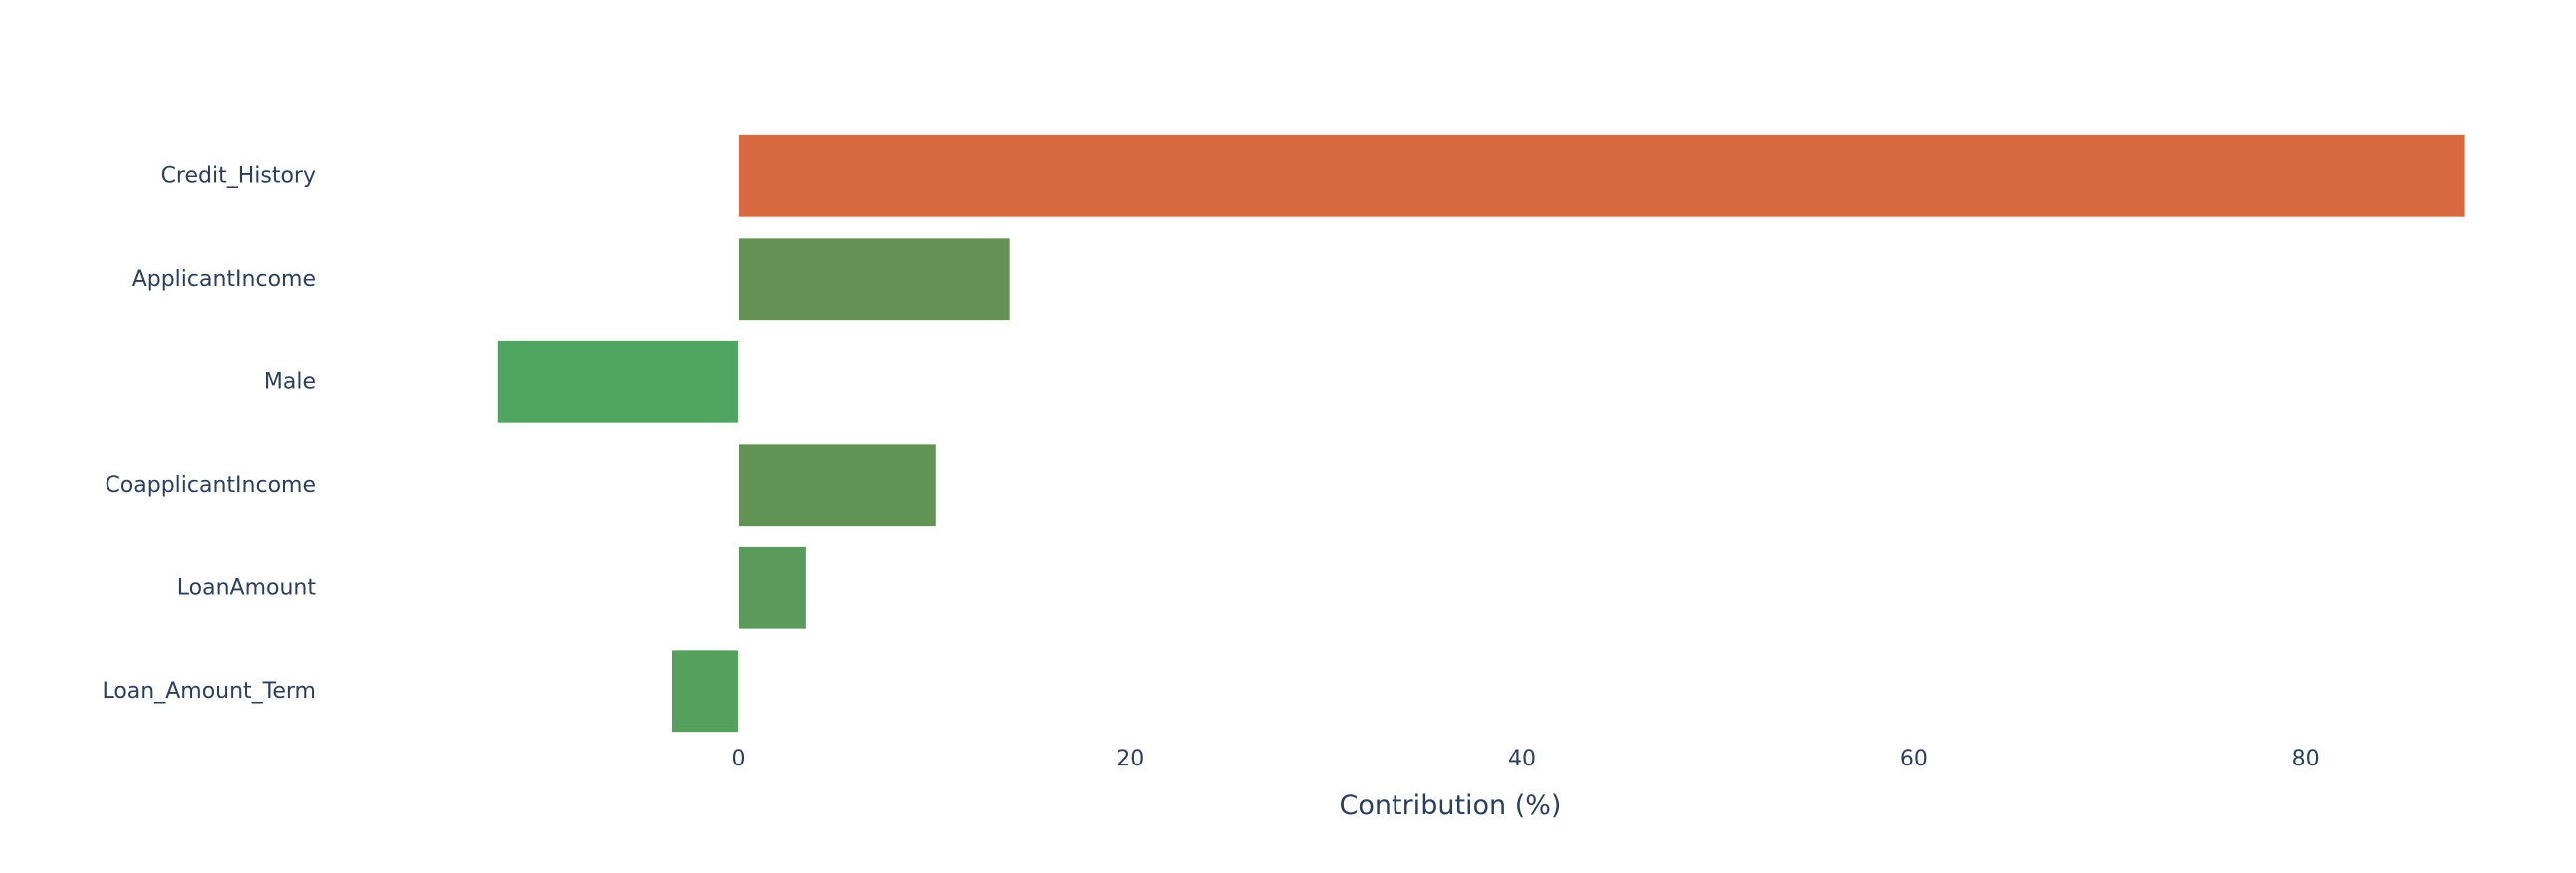 This screenshot has width=2576, height=873. I want to click on x-tick-labels: 0 20 40 60 80, so click(1525, 759).